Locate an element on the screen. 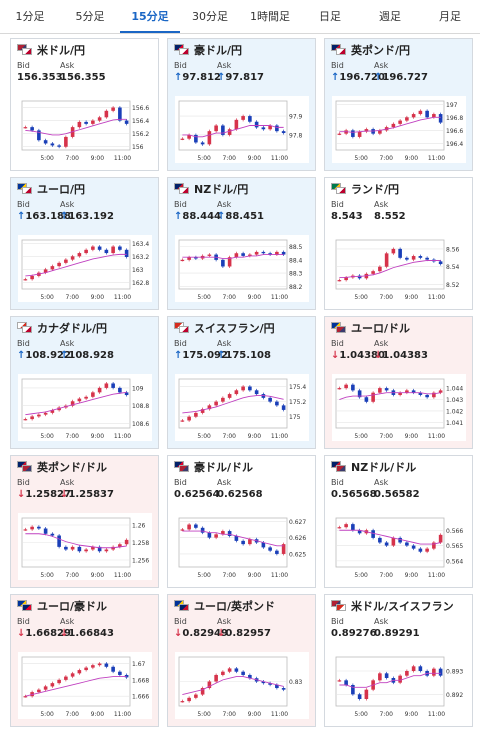  currency-pair-name: 米ドル/円 is located at coordinates (61, 50).